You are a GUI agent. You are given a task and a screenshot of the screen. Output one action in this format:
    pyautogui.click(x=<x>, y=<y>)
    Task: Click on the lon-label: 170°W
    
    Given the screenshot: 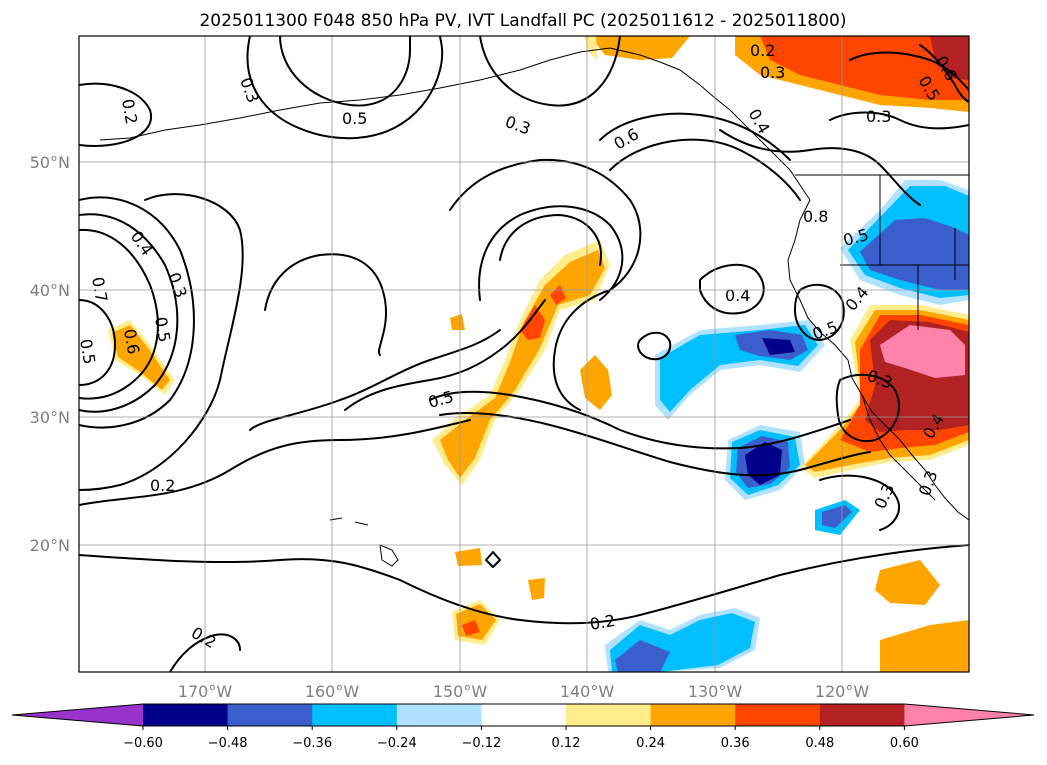 What is the action you would take?
    pyautogui.click(x=205, y=691)
    